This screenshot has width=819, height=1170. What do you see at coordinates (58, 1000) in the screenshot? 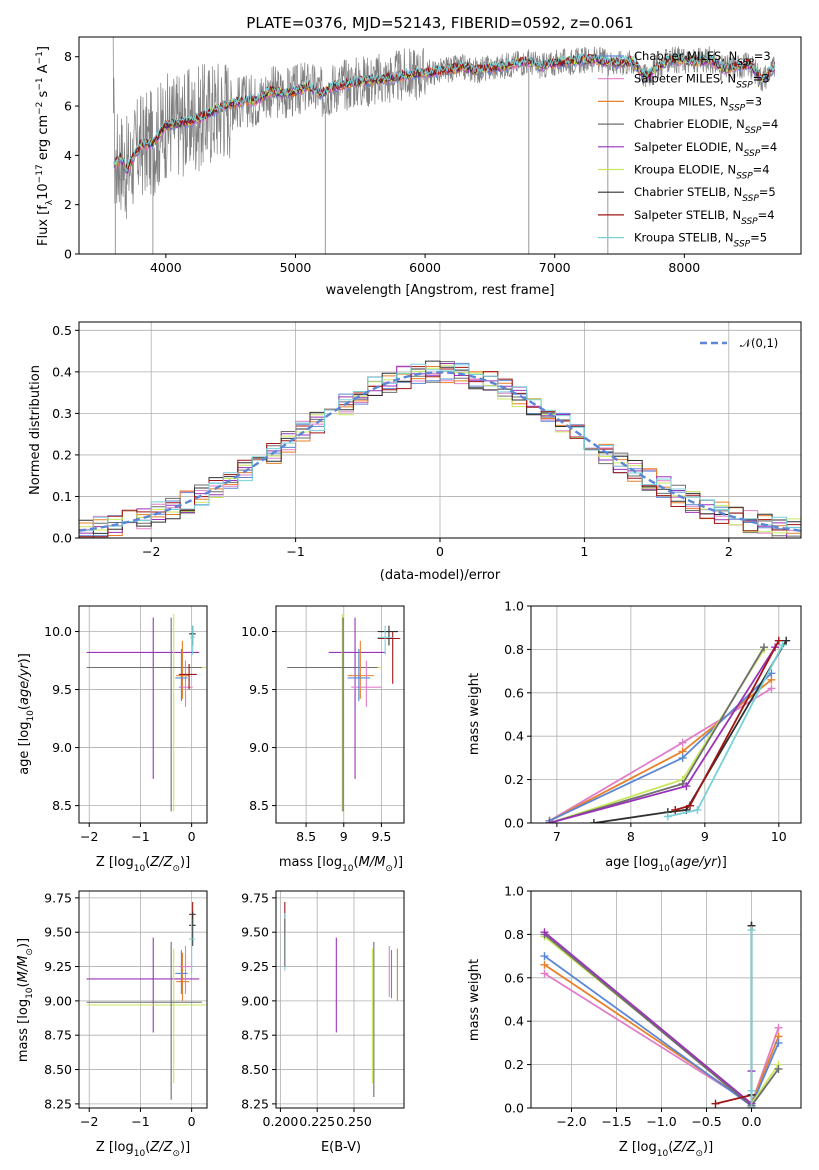
I see `y-tick-label: 9.00` at bounding box center [58, 1000].